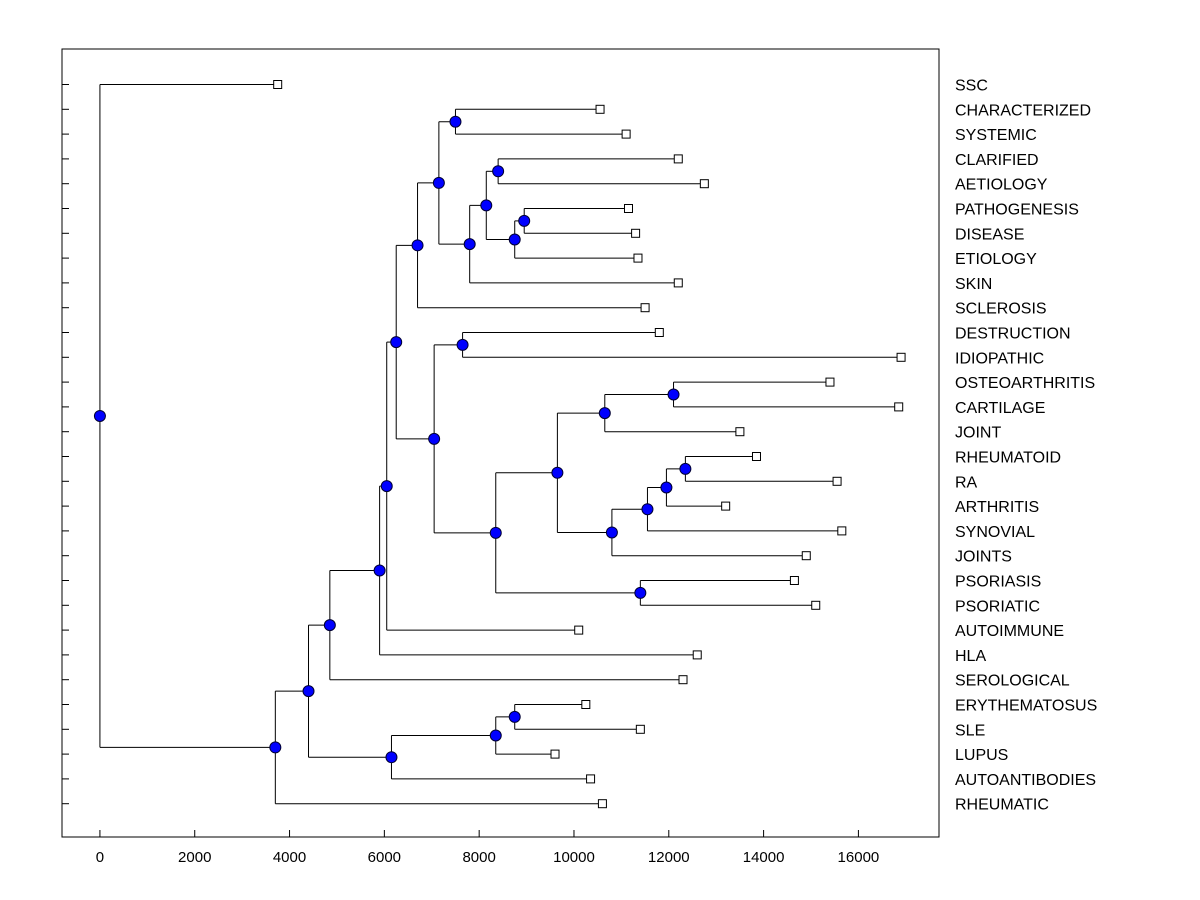  Describe the element at coordinates (830, 382) in the screenshot. I see `leaf-marker-osteoarthritis` at that location.